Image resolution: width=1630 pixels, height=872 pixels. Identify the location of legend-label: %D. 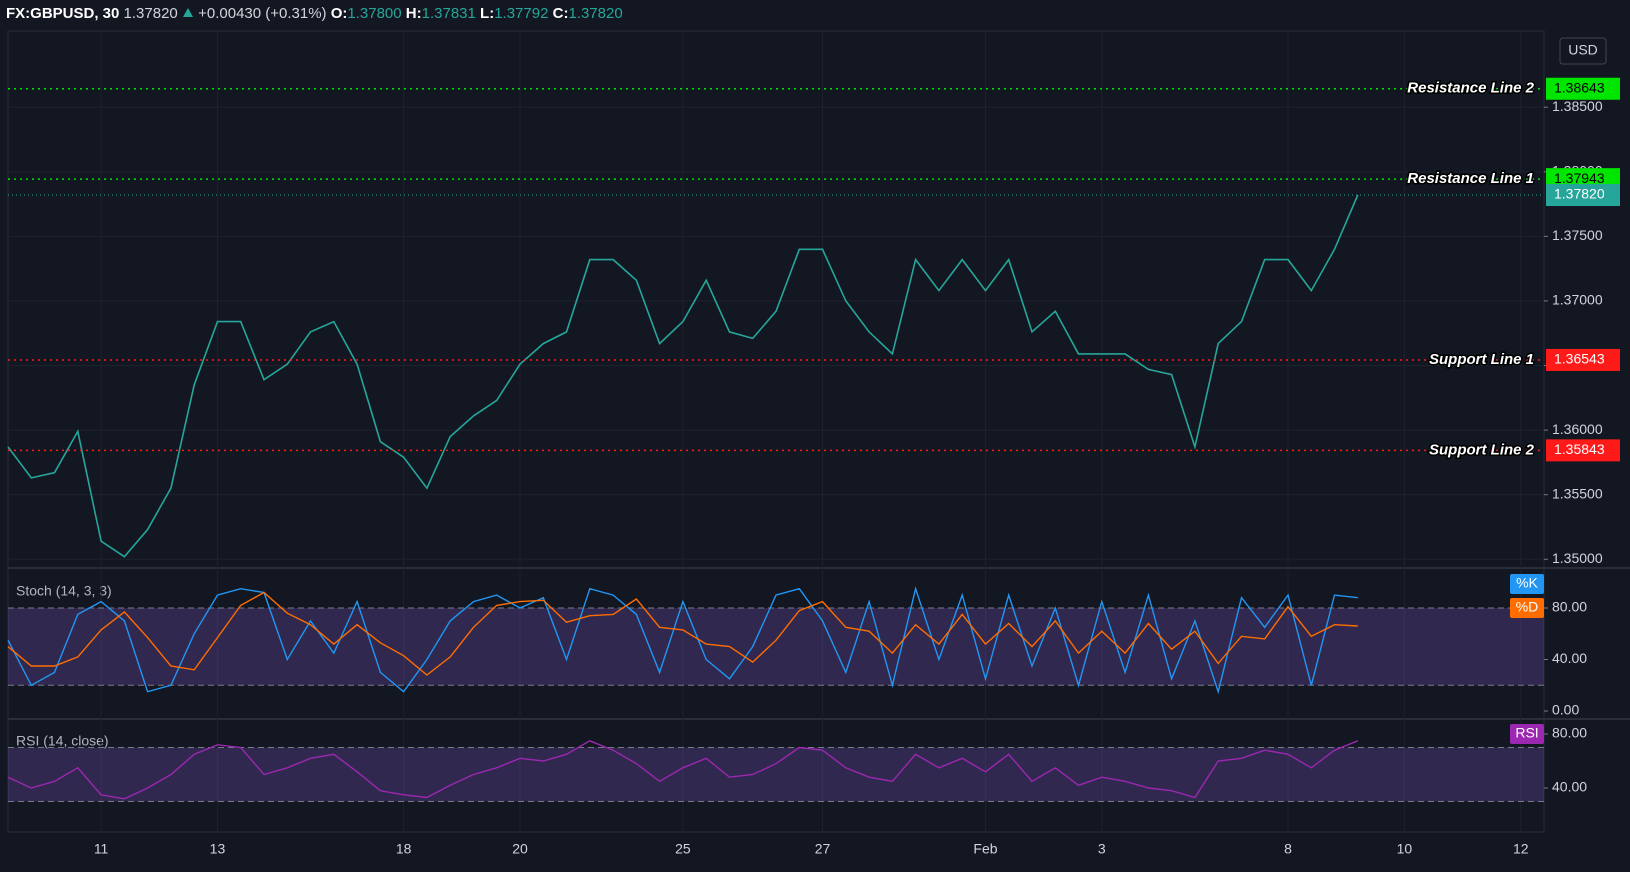
(1527, 607).